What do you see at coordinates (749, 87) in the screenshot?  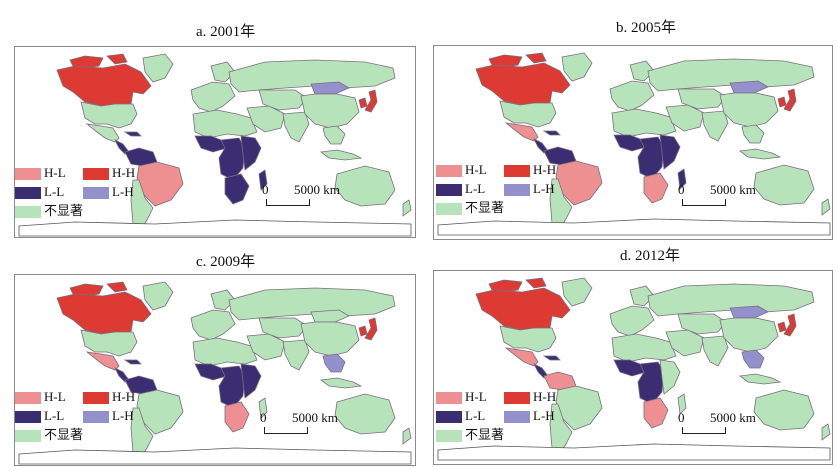 I see `region-mongolia` at bounding box center [749, 87].